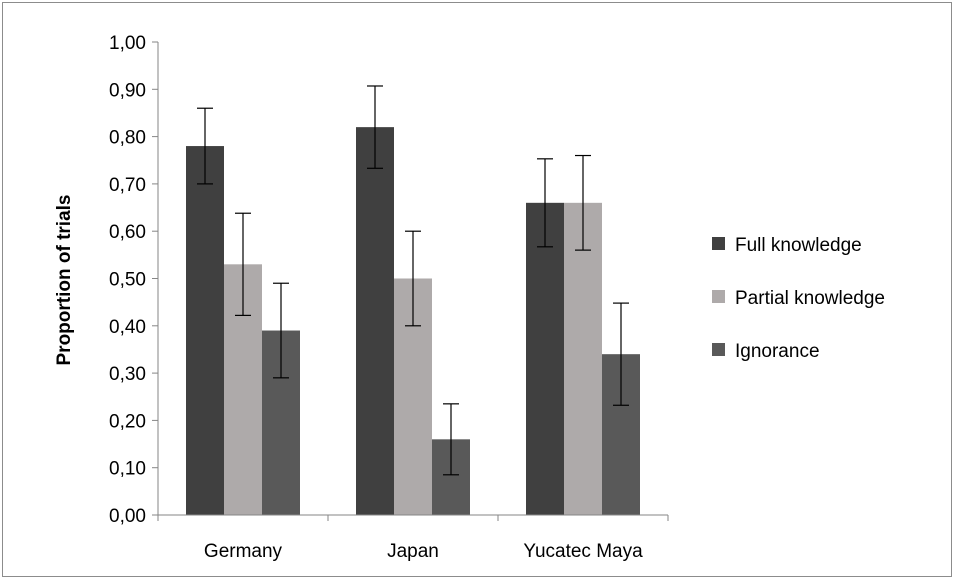 The height and width of the screenshot is (581, 956). I want to click on y-tick-label: 0,30, so click(127, 374).